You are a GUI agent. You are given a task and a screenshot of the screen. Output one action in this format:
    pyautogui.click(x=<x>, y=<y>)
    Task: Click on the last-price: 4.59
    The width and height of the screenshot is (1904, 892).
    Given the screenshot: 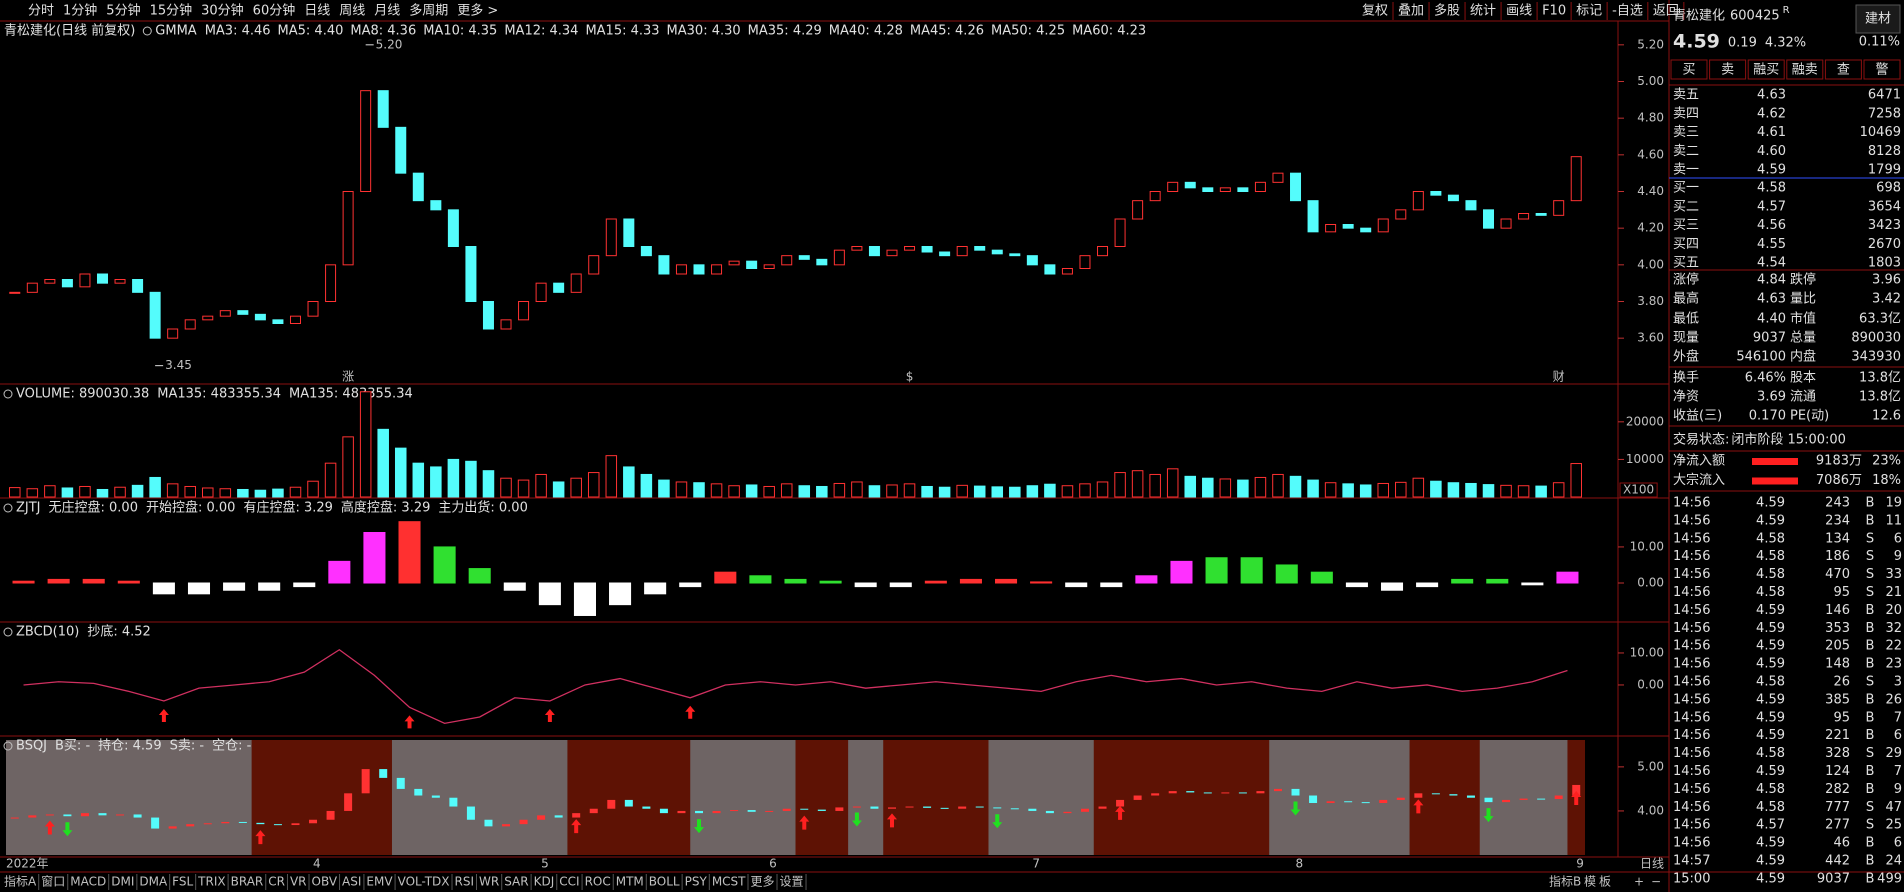 What is the action you would take?
    pyautogui.click(x=1696, y=42)
    